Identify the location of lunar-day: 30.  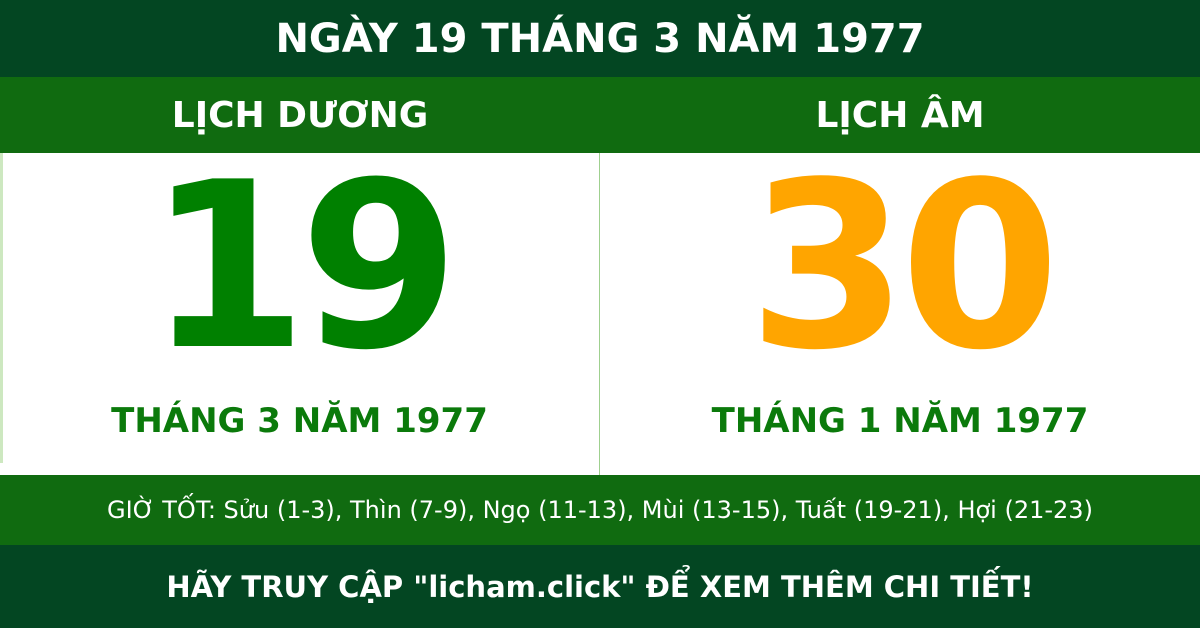
(903, 267).